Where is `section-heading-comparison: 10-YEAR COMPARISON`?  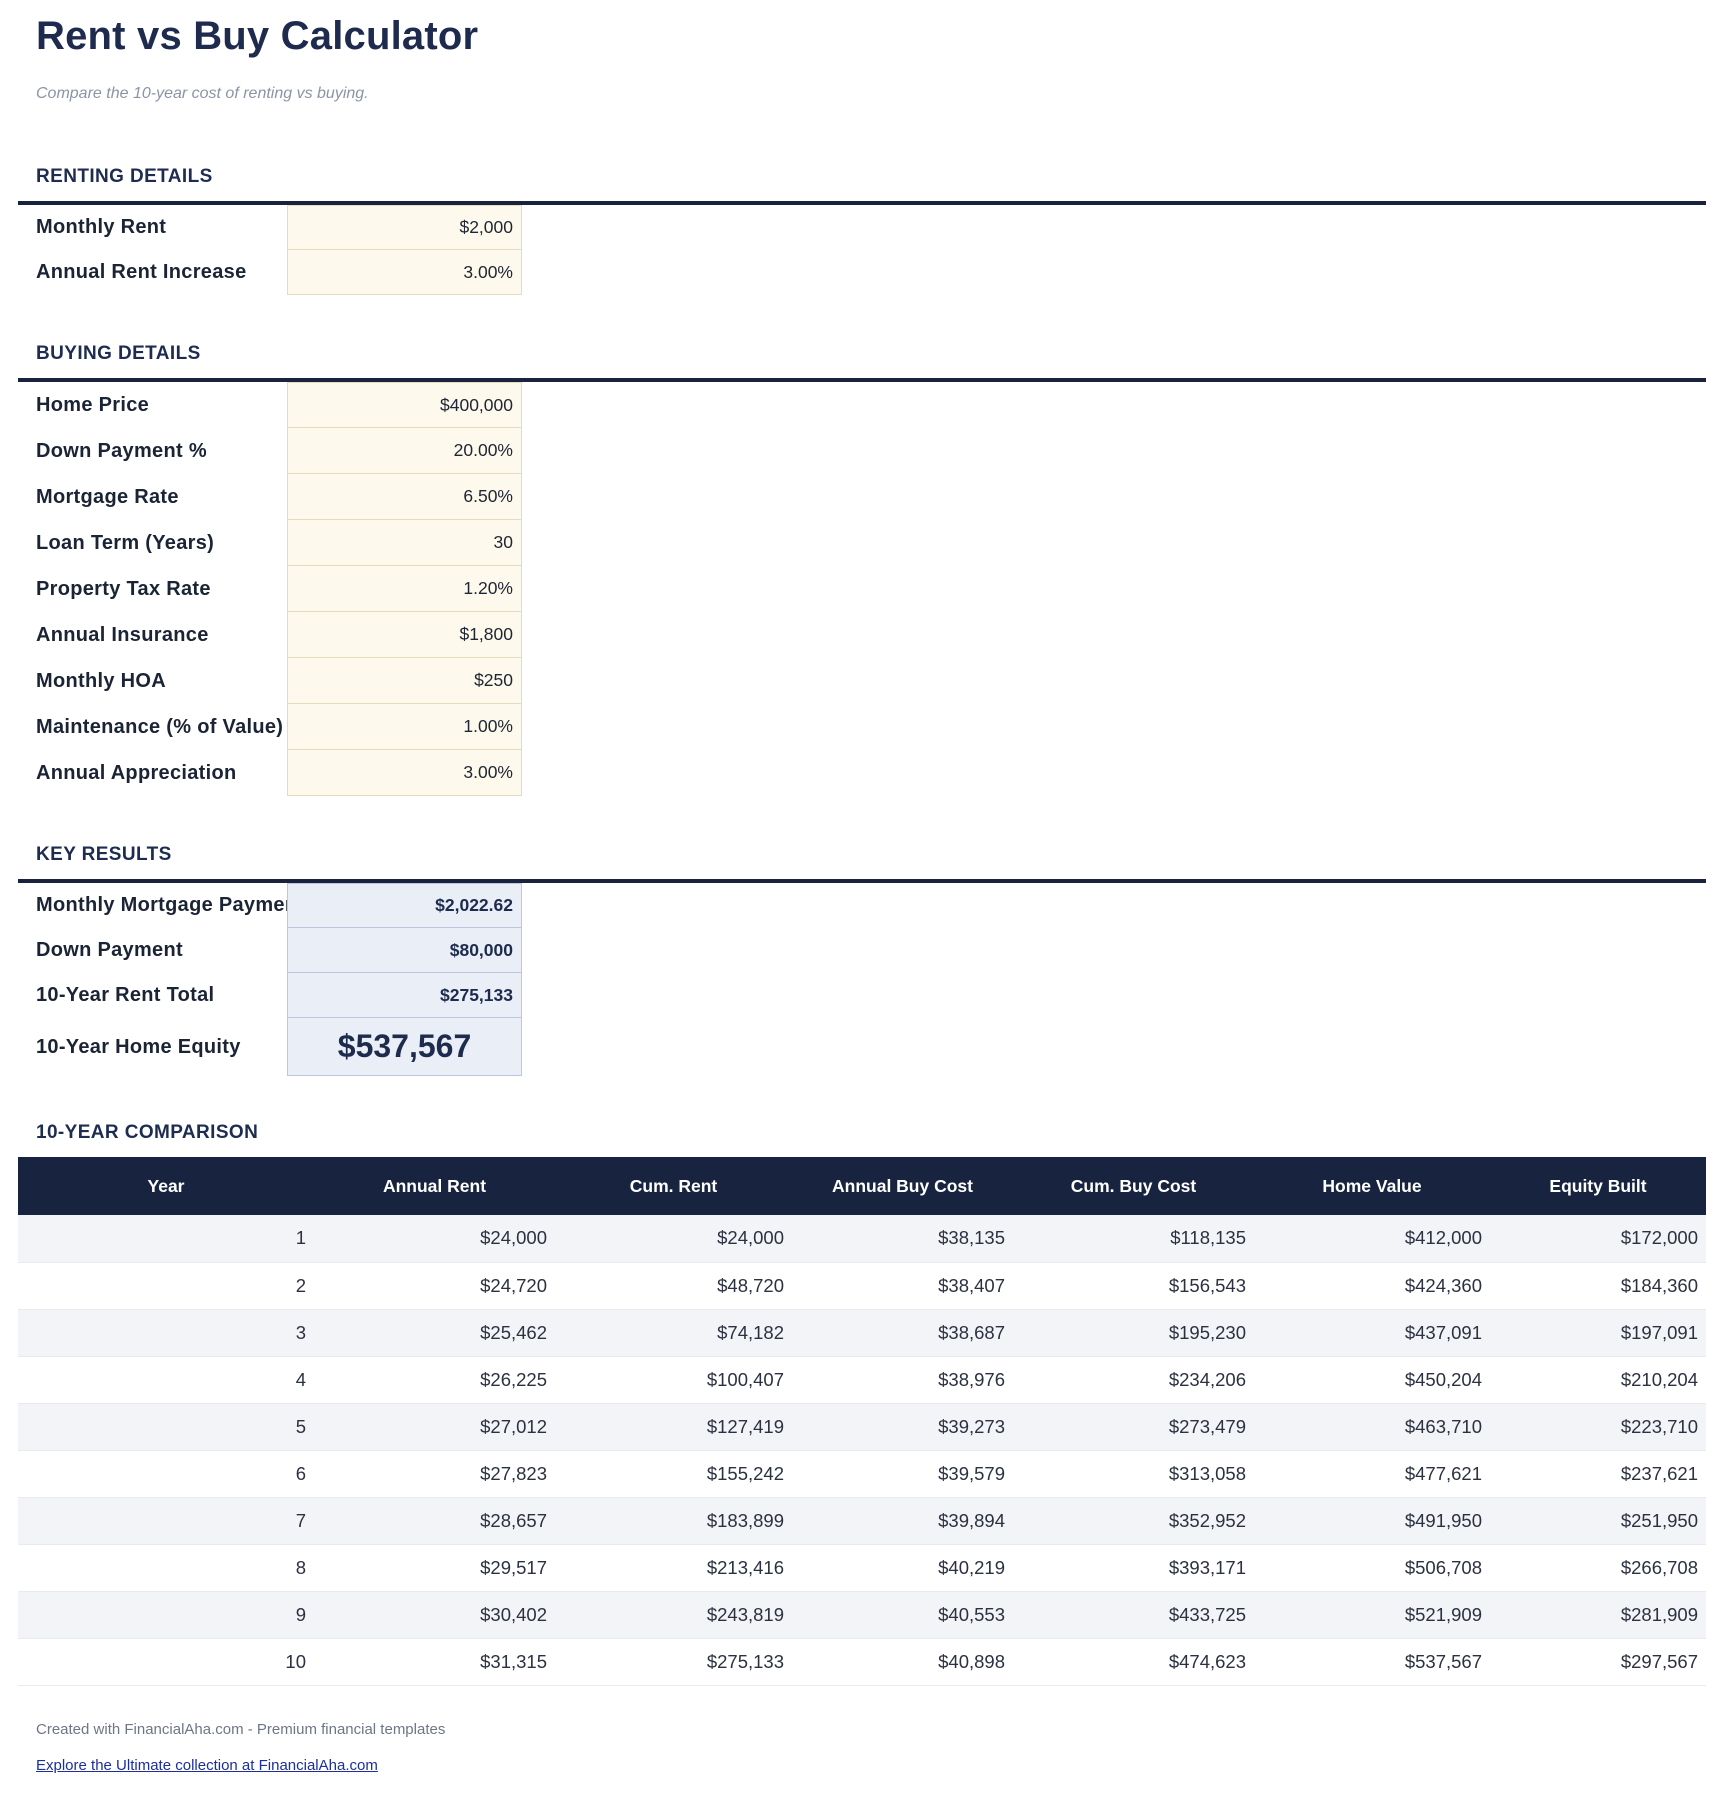 section-heading-comparison: 10-YEAR COMPARISON is located at coordinates (147, 1132).